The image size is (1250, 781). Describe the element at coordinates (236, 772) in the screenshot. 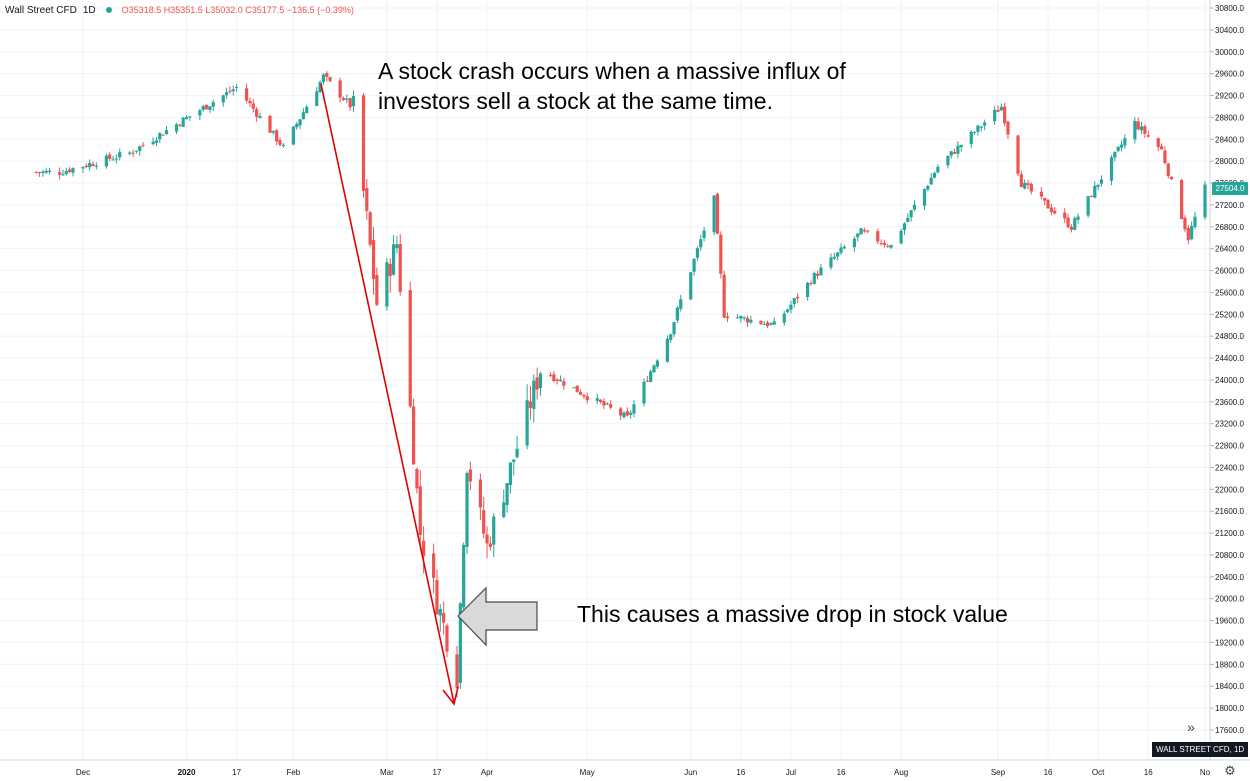

I see `x-tick-label: 17` at that location.